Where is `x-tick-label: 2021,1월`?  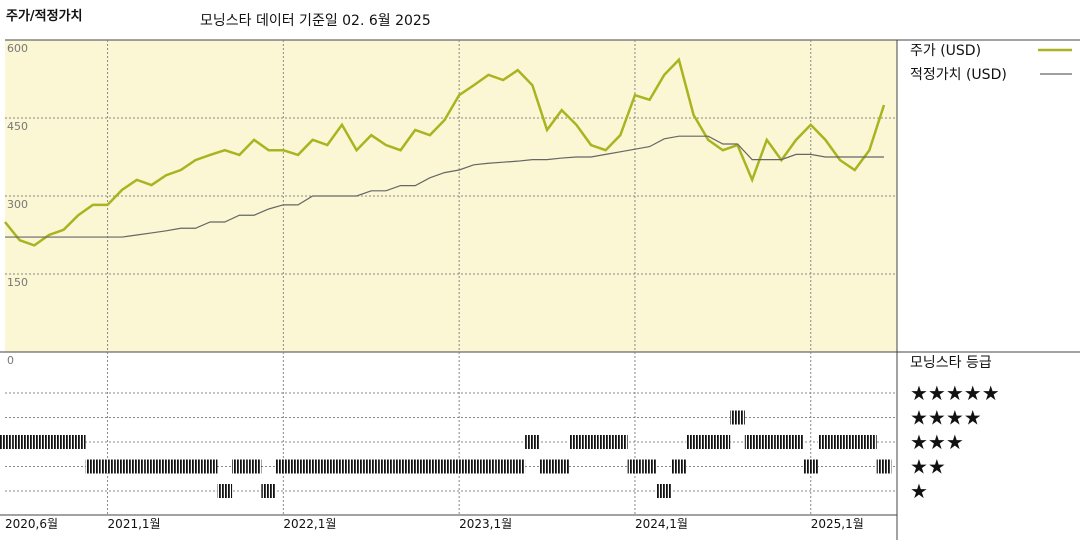 x-tick-label: 2021,1월 is located at coordinates (134, 524).